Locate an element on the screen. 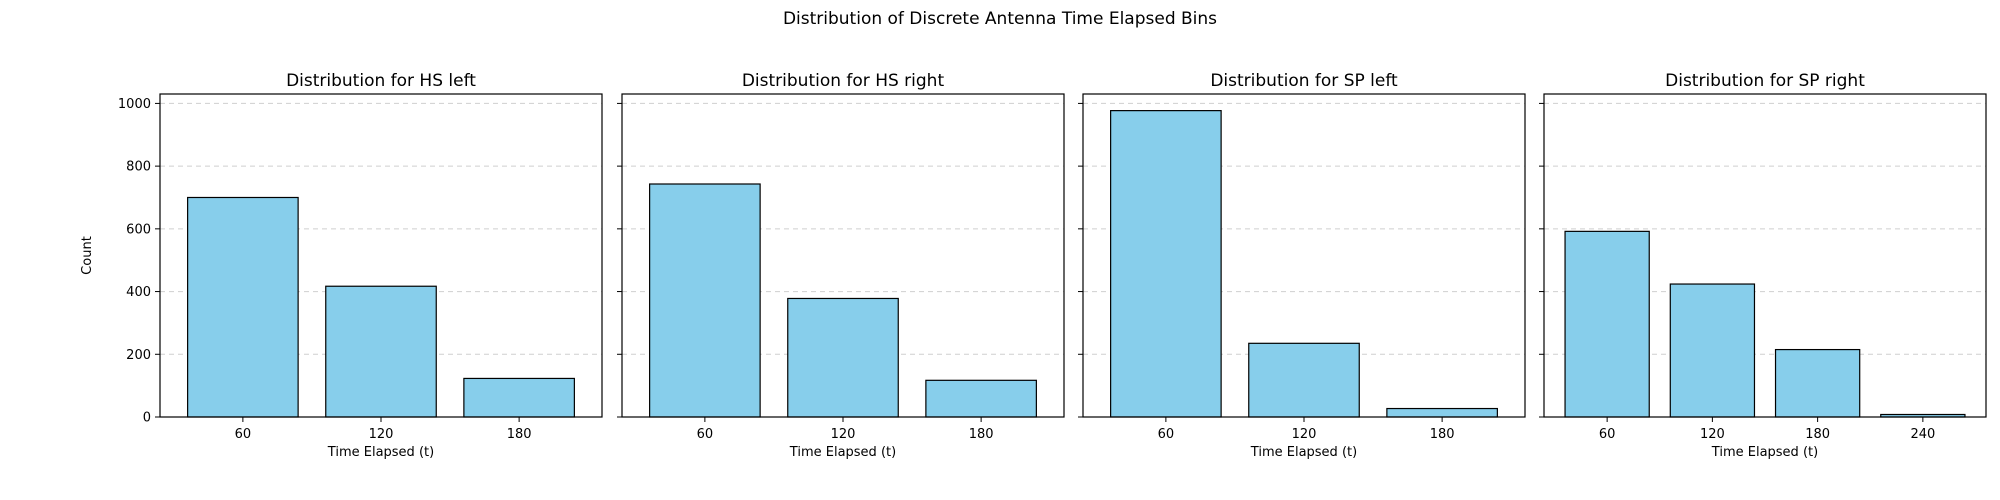 The height and width of the screenshot is (500, 2000). y-tick-label: 600 is located at coordinates (138, 229).